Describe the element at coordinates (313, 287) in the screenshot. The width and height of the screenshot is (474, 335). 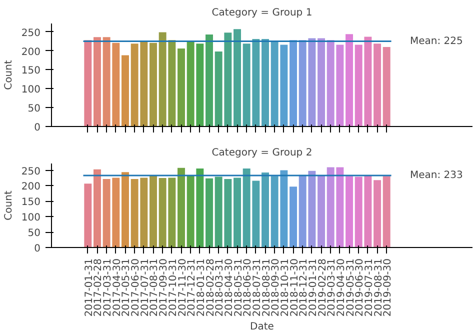
I see `x-tick-label: 2019-01-31` at that location.